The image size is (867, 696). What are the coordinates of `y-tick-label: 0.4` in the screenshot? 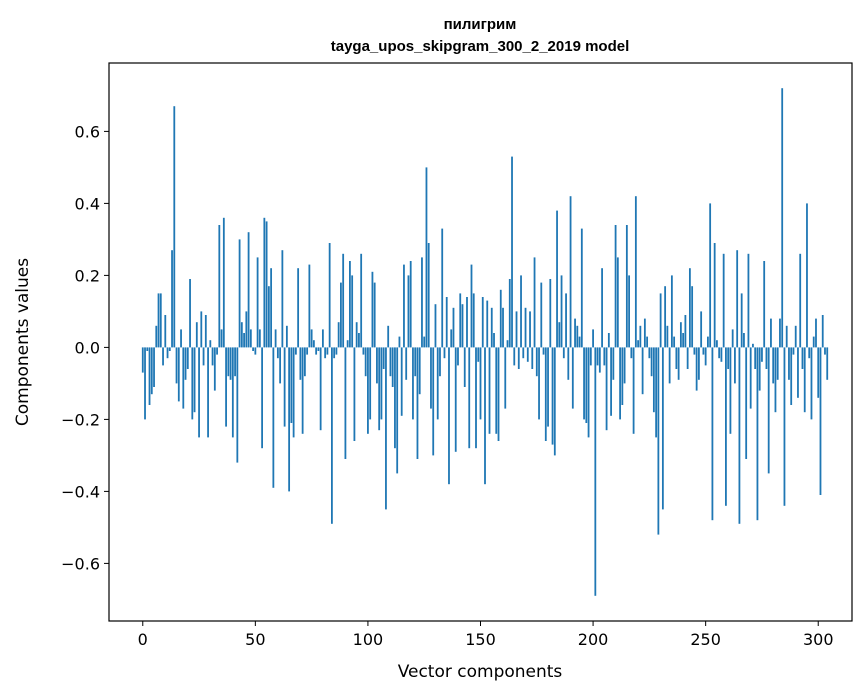 It's located at (87, 203).